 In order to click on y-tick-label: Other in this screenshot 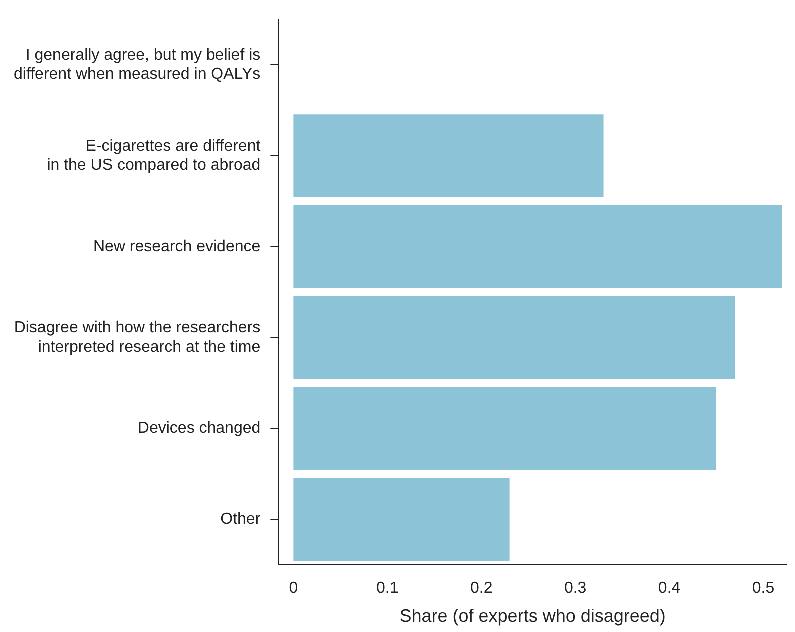, I will do `click(241, 519)`.